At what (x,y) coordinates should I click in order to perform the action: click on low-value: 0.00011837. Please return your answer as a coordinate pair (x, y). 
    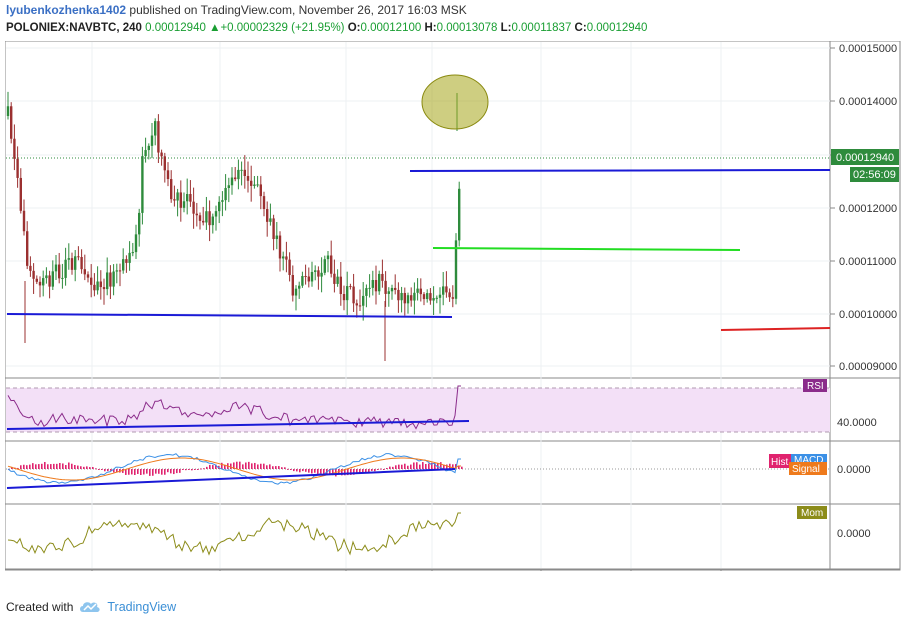
    Looking at the image, I should click on (541, 28).